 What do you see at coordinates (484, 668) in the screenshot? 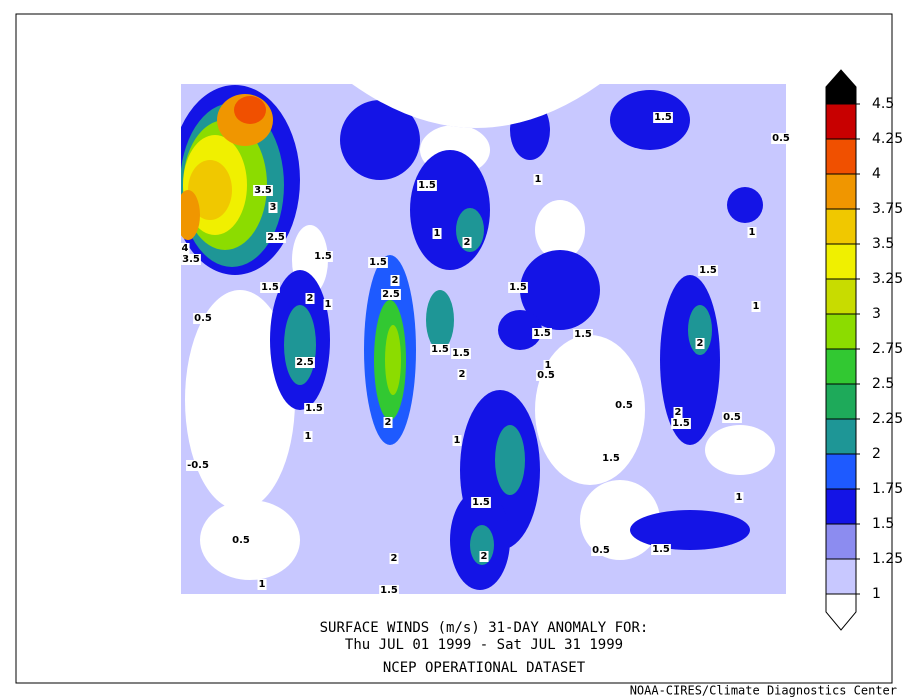
I see `title-line: NCEP OPERATIONAL DATASET` at bounding box center [484, 668].